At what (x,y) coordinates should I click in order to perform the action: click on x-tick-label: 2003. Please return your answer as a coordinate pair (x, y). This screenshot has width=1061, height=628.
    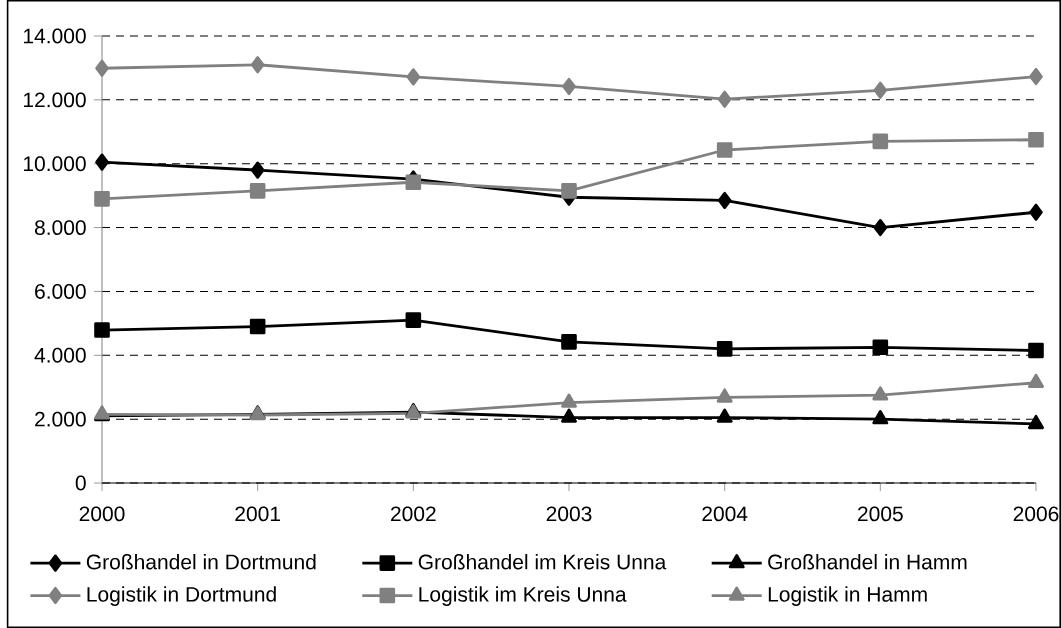
    Looking at the image, I should click on (569, 514).